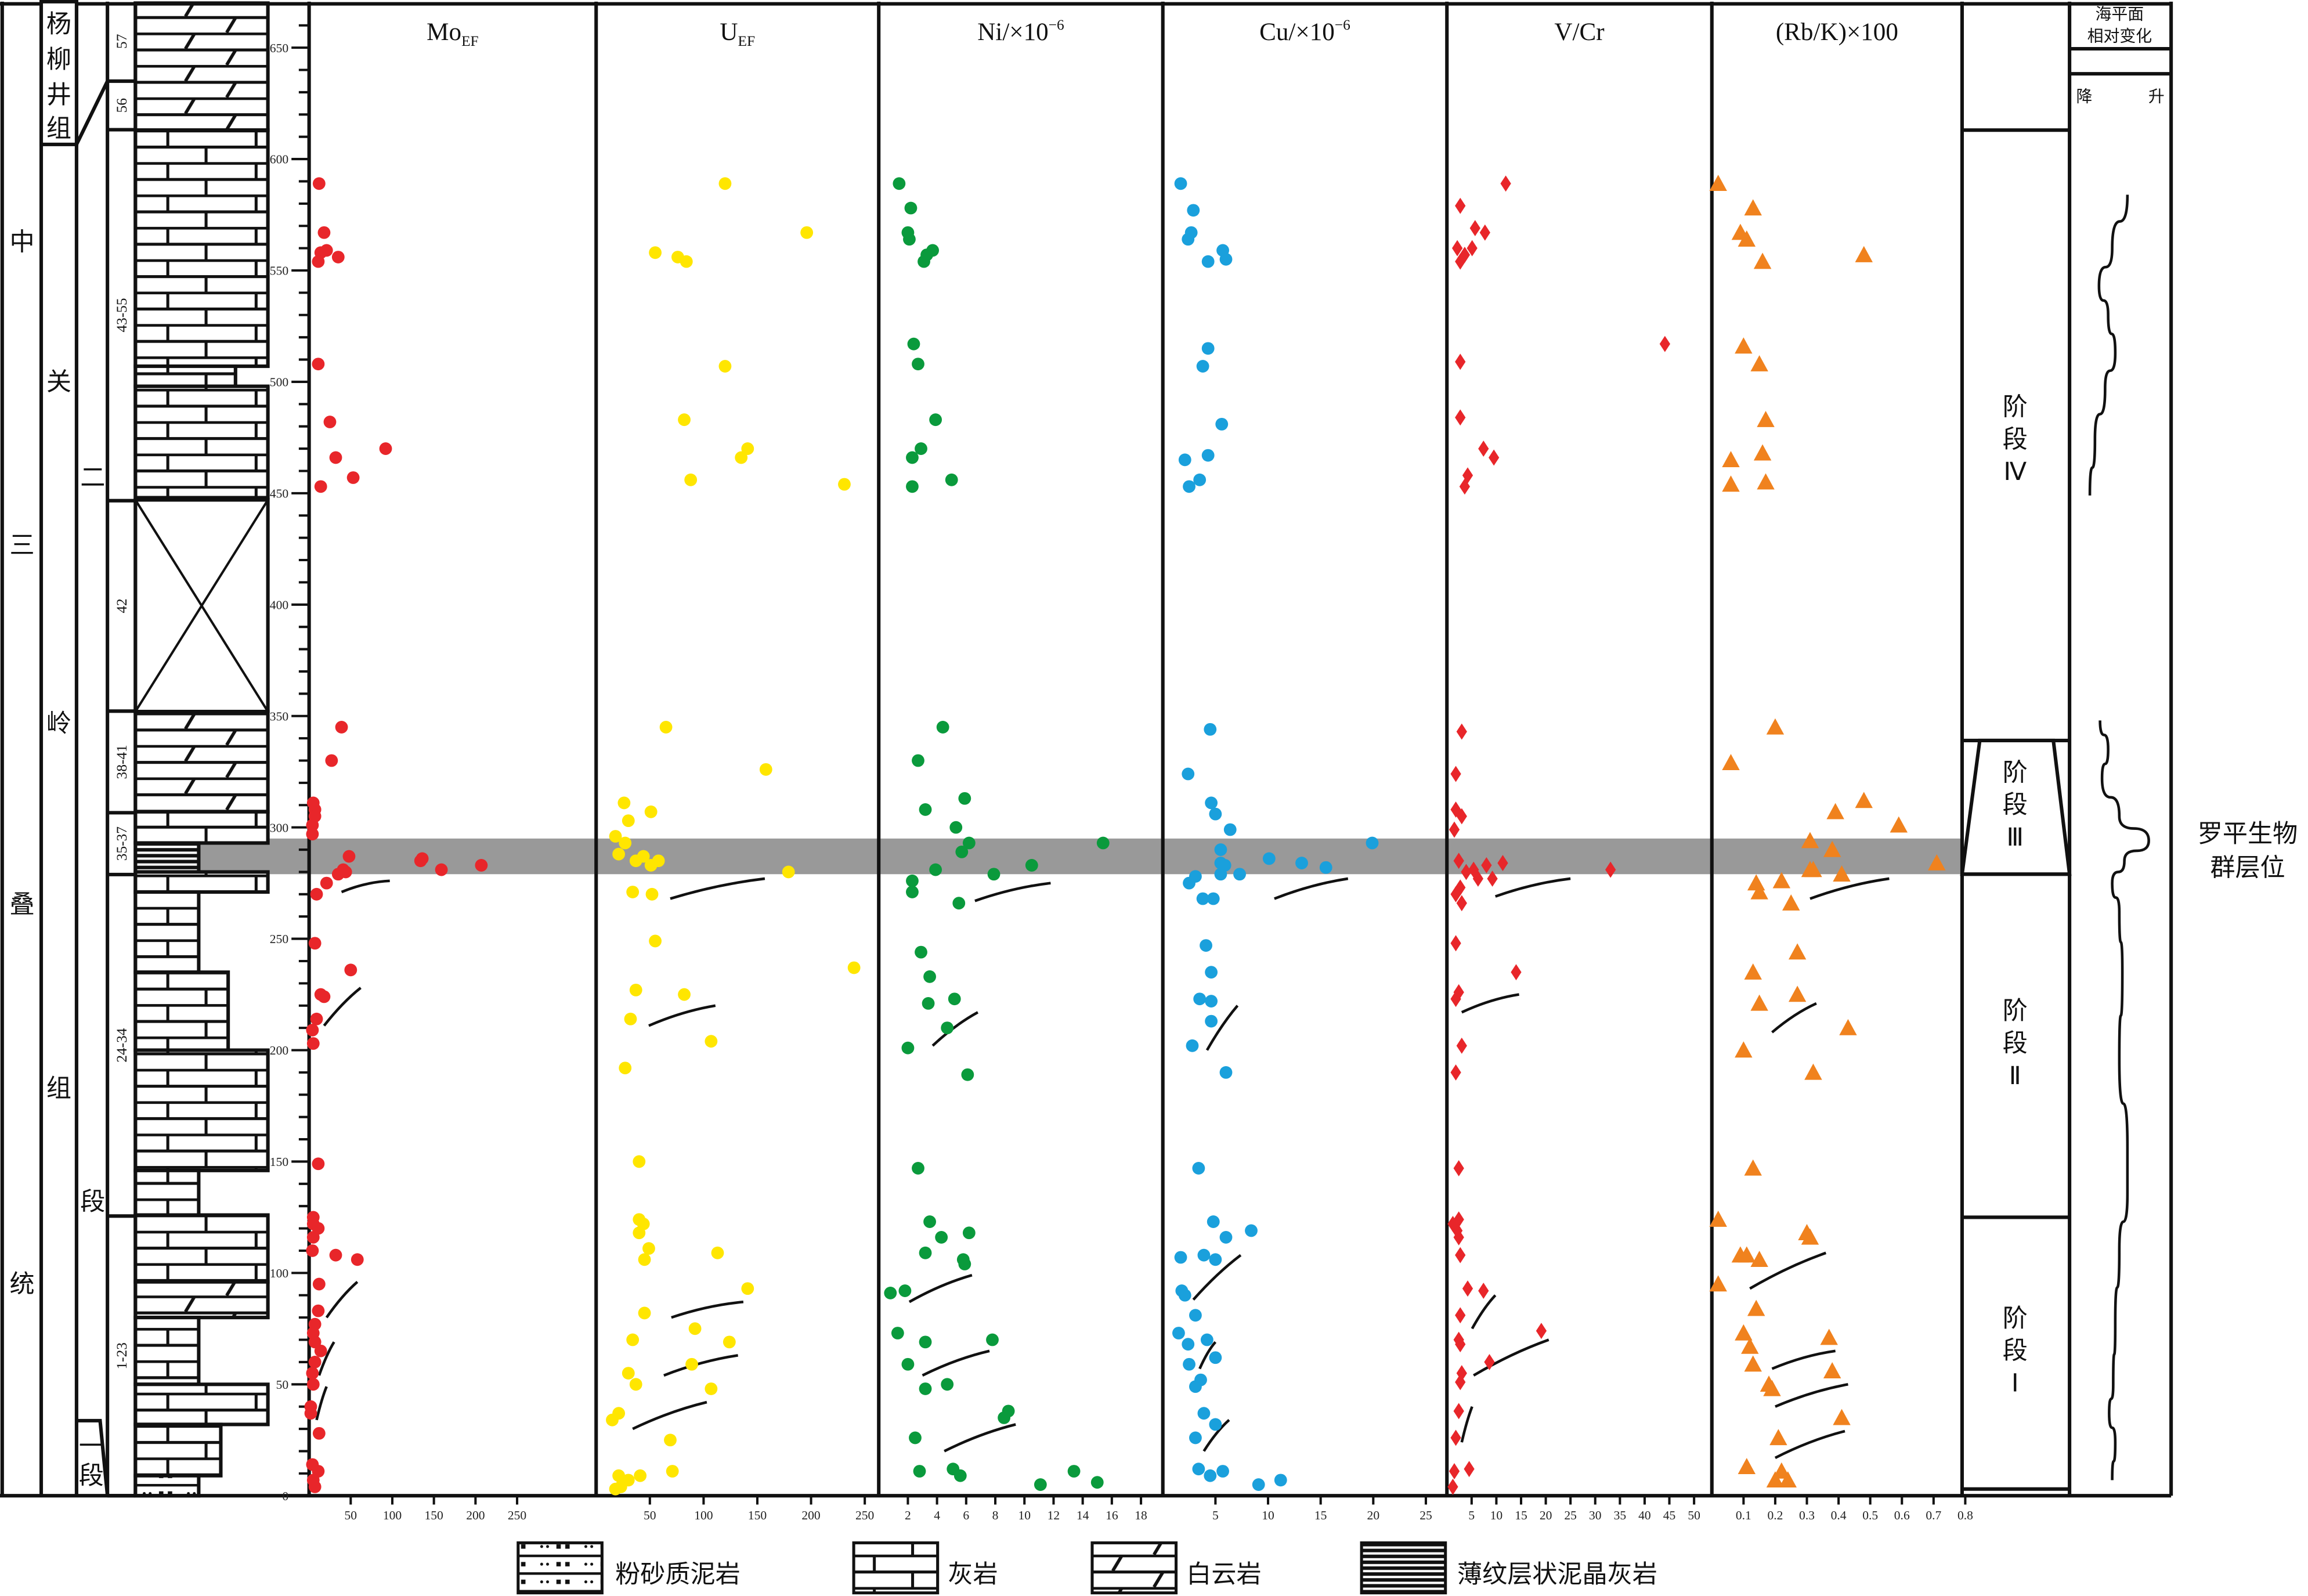  I want to click on panel-vcr: V/Cr 5 10 15 20 25 30 35 40 45 50, so click(1574, 770).